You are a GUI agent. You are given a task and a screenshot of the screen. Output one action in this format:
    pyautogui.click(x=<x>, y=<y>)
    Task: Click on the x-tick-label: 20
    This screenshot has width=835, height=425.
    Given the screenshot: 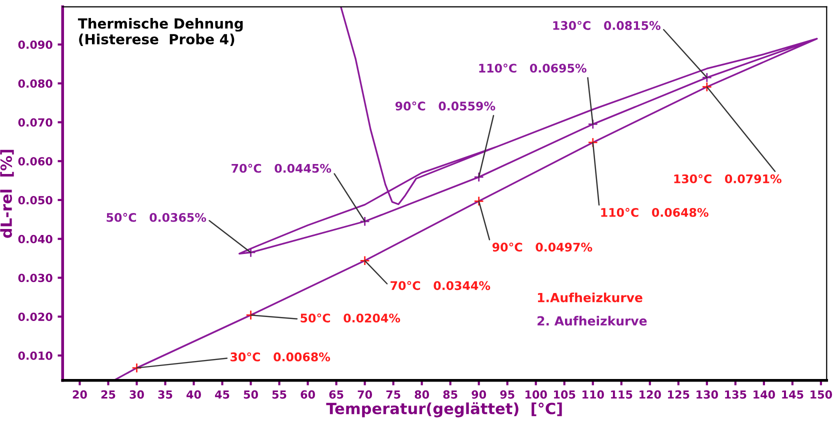 What is the action you would take?
    pyautogui.click(x=79, y=394)
    